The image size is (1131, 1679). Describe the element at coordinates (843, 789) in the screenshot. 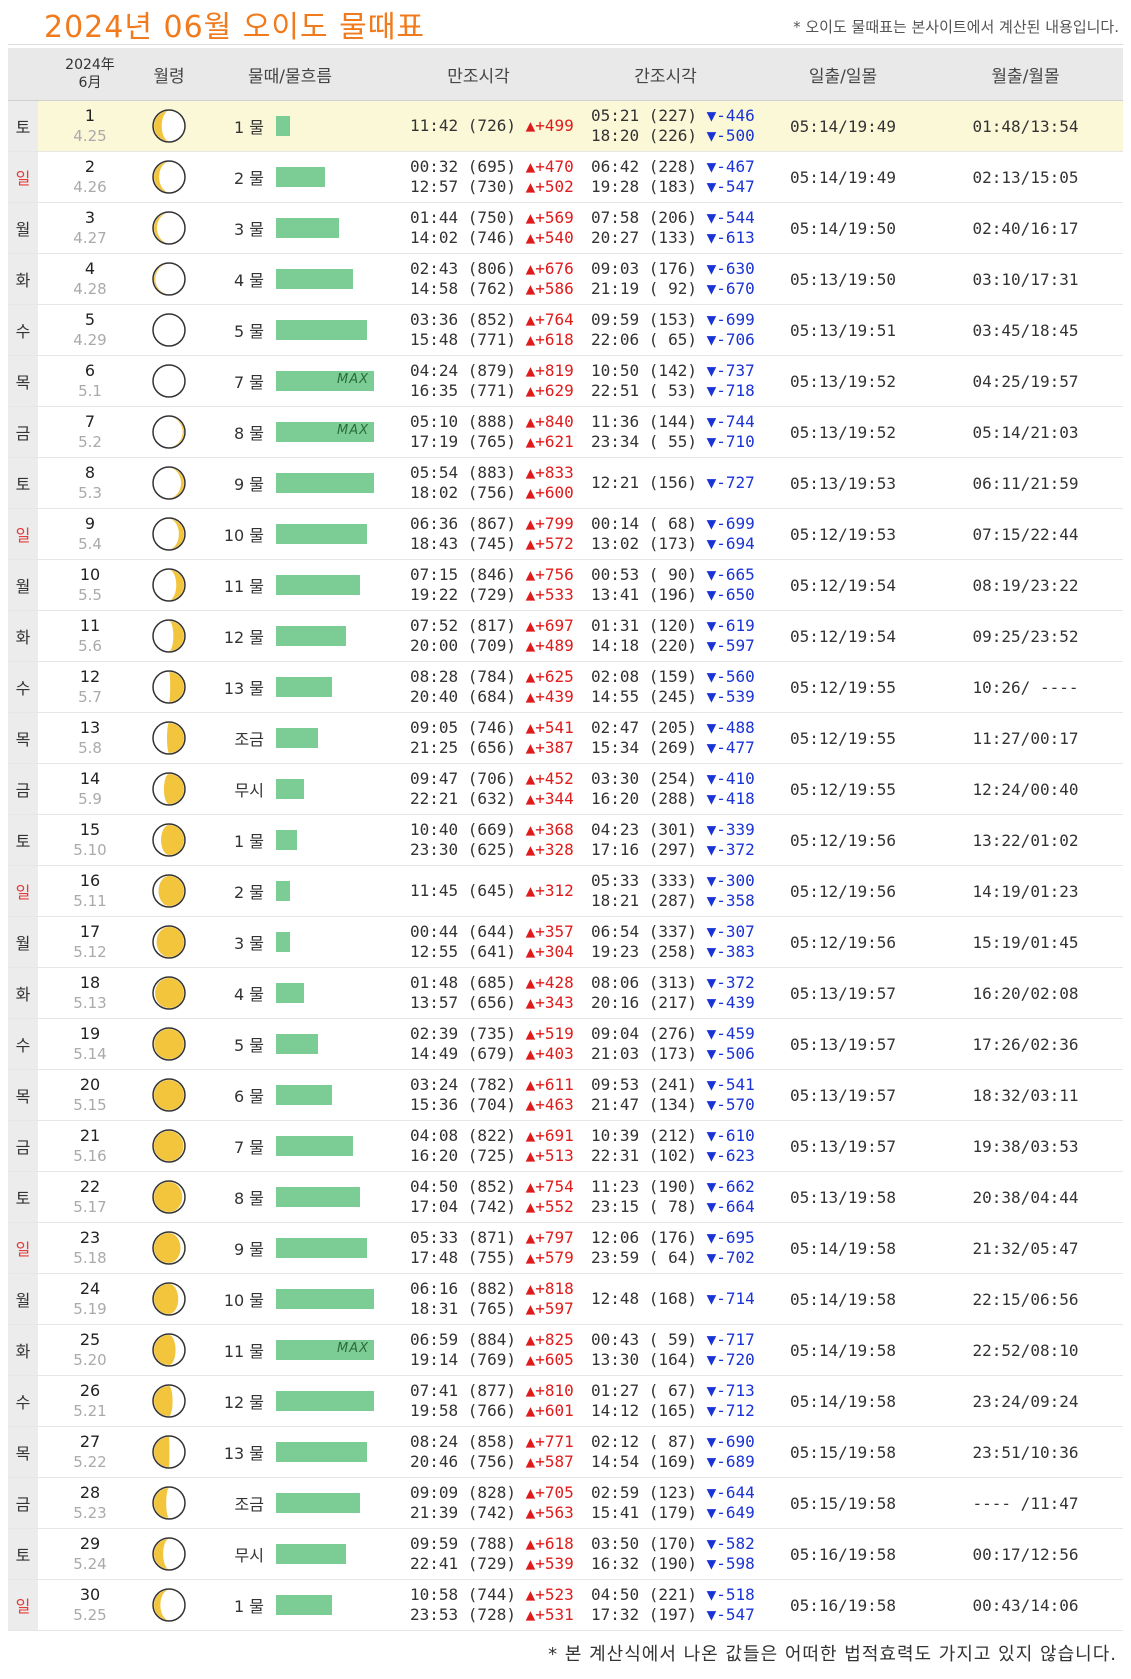

I see `sunrise-sunset: 05:12/19:55` at that location.